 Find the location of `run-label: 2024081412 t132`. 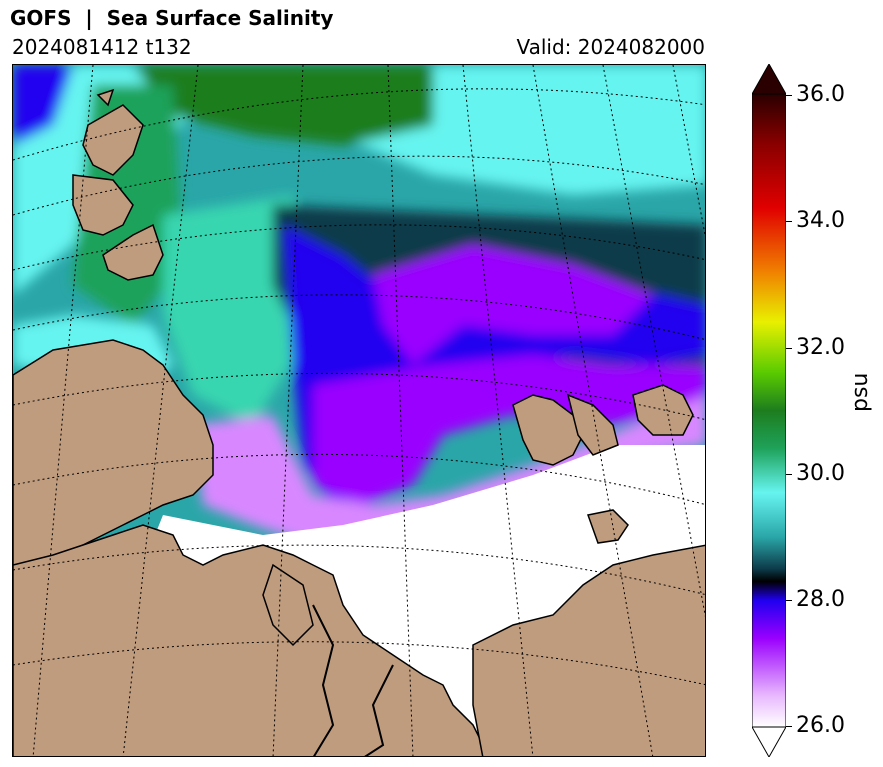

run-label: 2024081412 t132 is located at coordinates (102, 47).